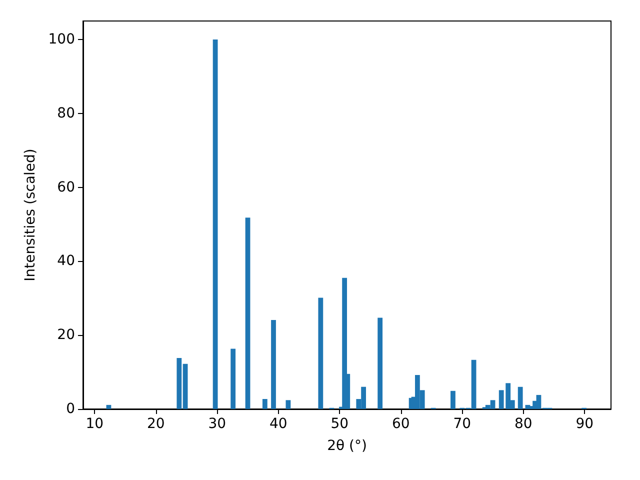 This screenshot has width=640, height=480. What do you see at coordinates (70, 409) in the screenshot?
I see `y-tick-label: 0` at bounding box center [70, 409].